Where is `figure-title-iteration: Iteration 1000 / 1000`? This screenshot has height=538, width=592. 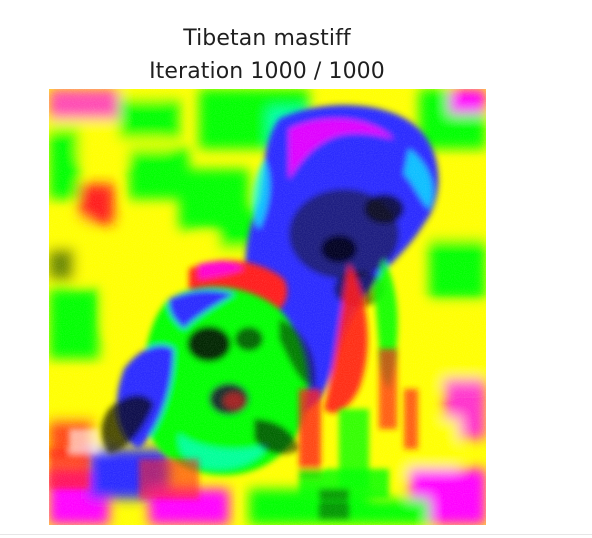 figure-title-iteration: Iteration 1000 / 1000 is located at coordinates (267, 71).